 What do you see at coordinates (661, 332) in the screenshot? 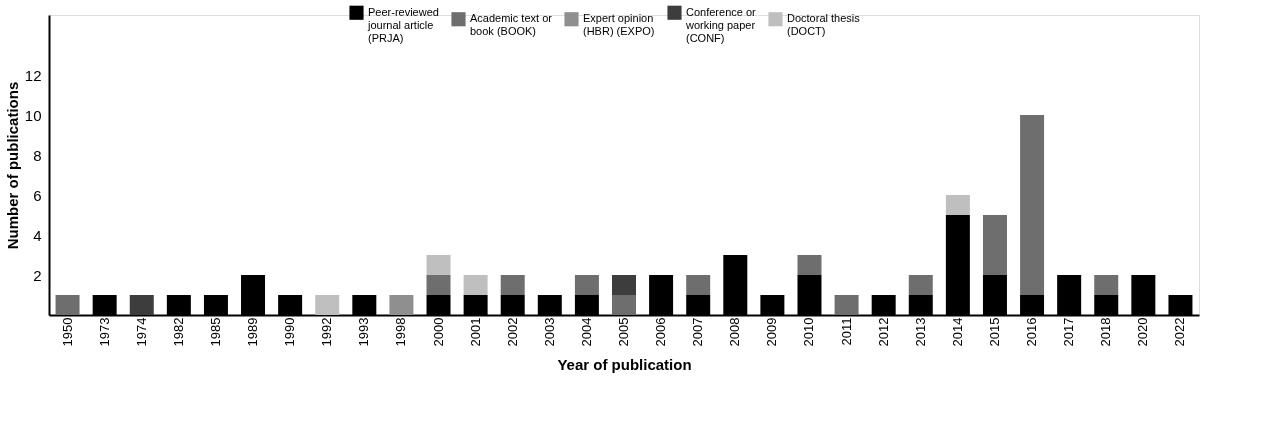
I see `x-tick-label: 2006` at bounding box center [661, 332].